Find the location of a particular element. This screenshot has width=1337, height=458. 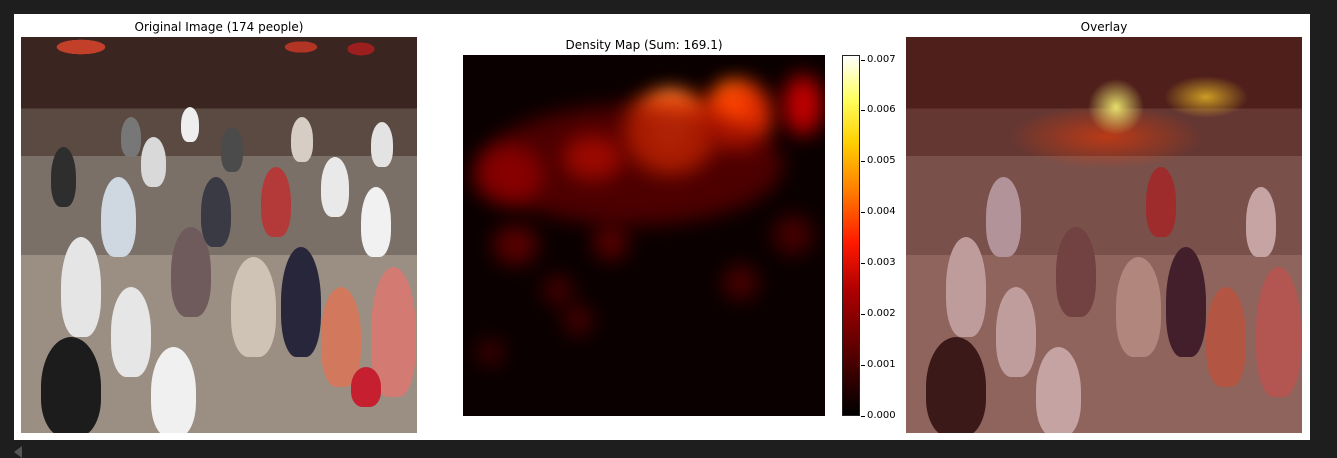

colorbar-tick-label: 0.007 is located at coordinates (881, 59).